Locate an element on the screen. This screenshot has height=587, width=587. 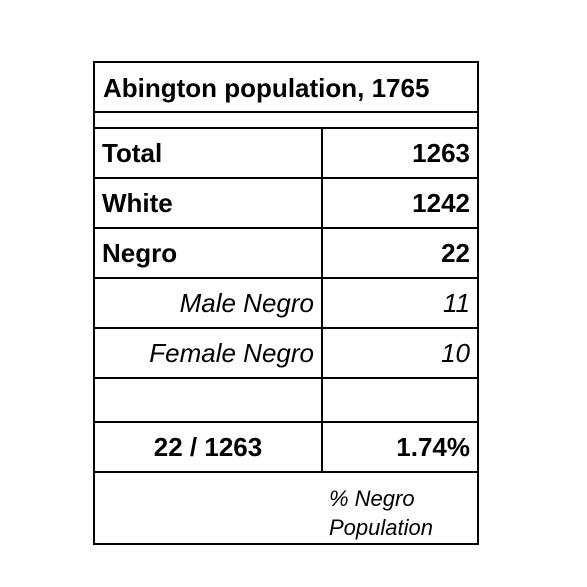
row-value-percent: 1.74% is located at coordinates (433, 446).